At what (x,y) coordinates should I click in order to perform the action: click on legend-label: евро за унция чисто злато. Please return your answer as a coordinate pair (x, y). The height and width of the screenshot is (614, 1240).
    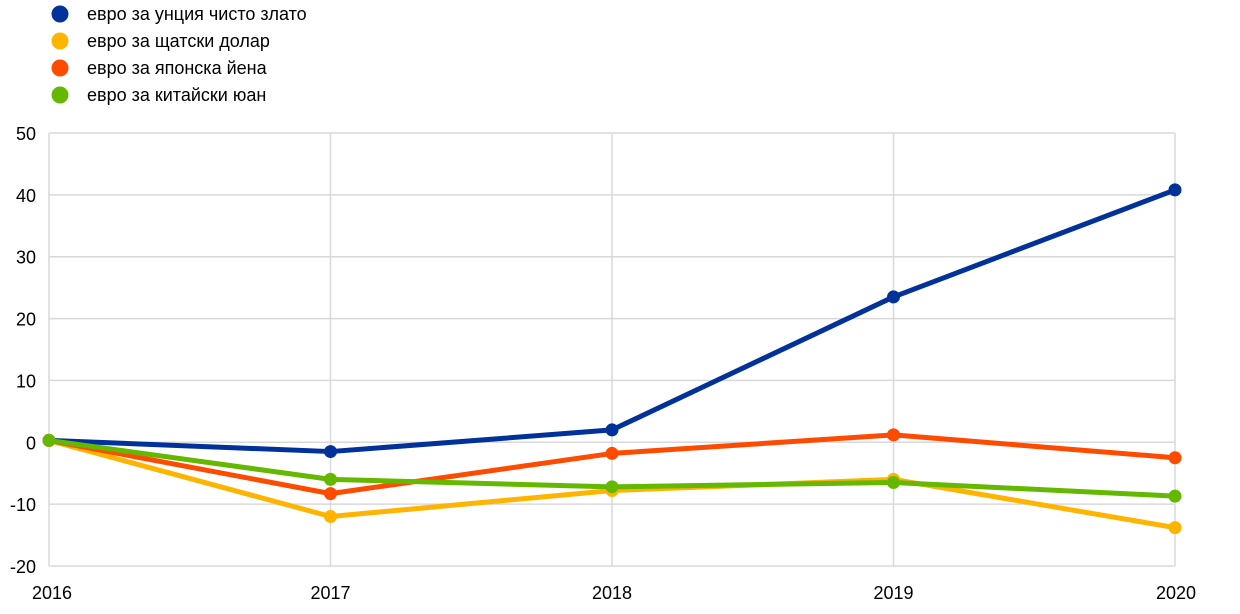
    Looking at the image, I should click on (197, 14).